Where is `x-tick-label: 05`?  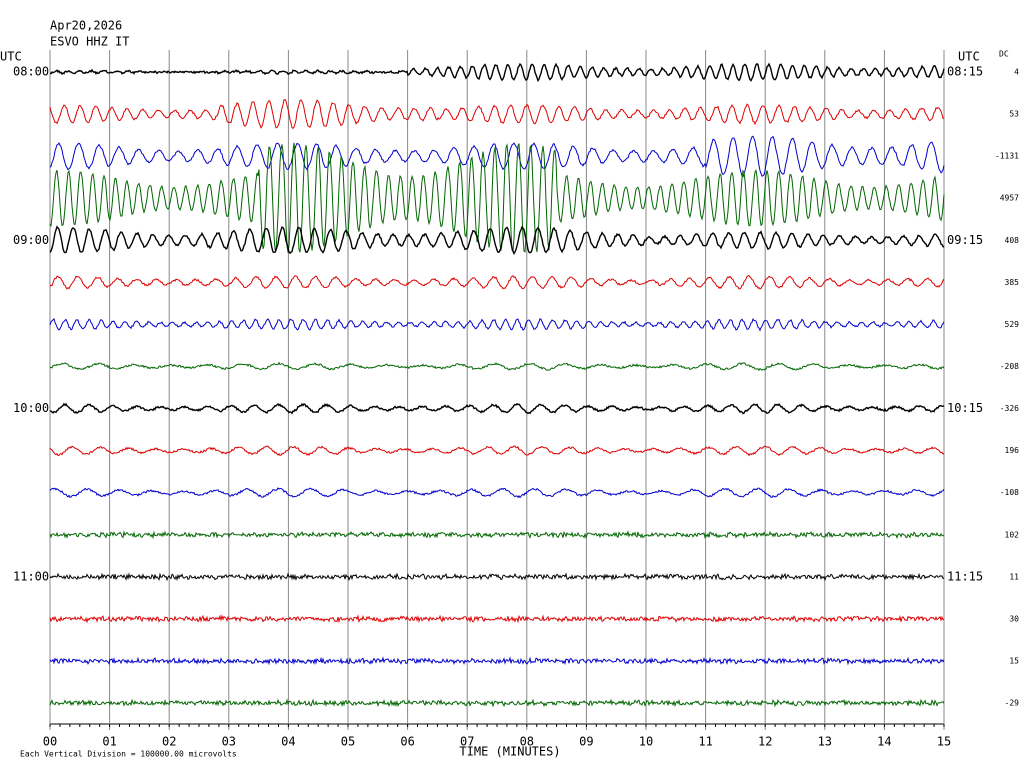
x-tick-label: 05 is located at coordinates (348, 742).